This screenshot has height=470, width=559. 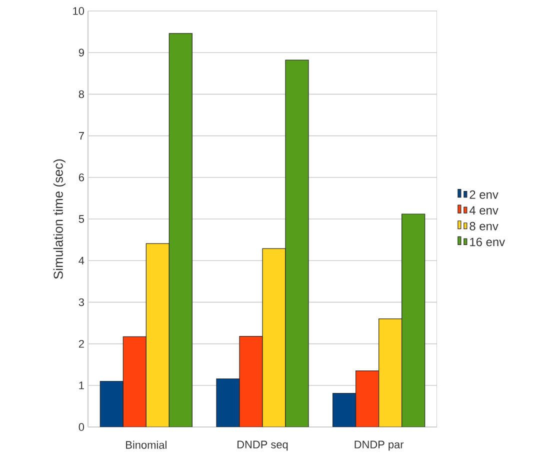 What do you see at coordinates (81, 178) in the screenshot?
I see `y-tick-label: 6` at bounding box center [81, 178].